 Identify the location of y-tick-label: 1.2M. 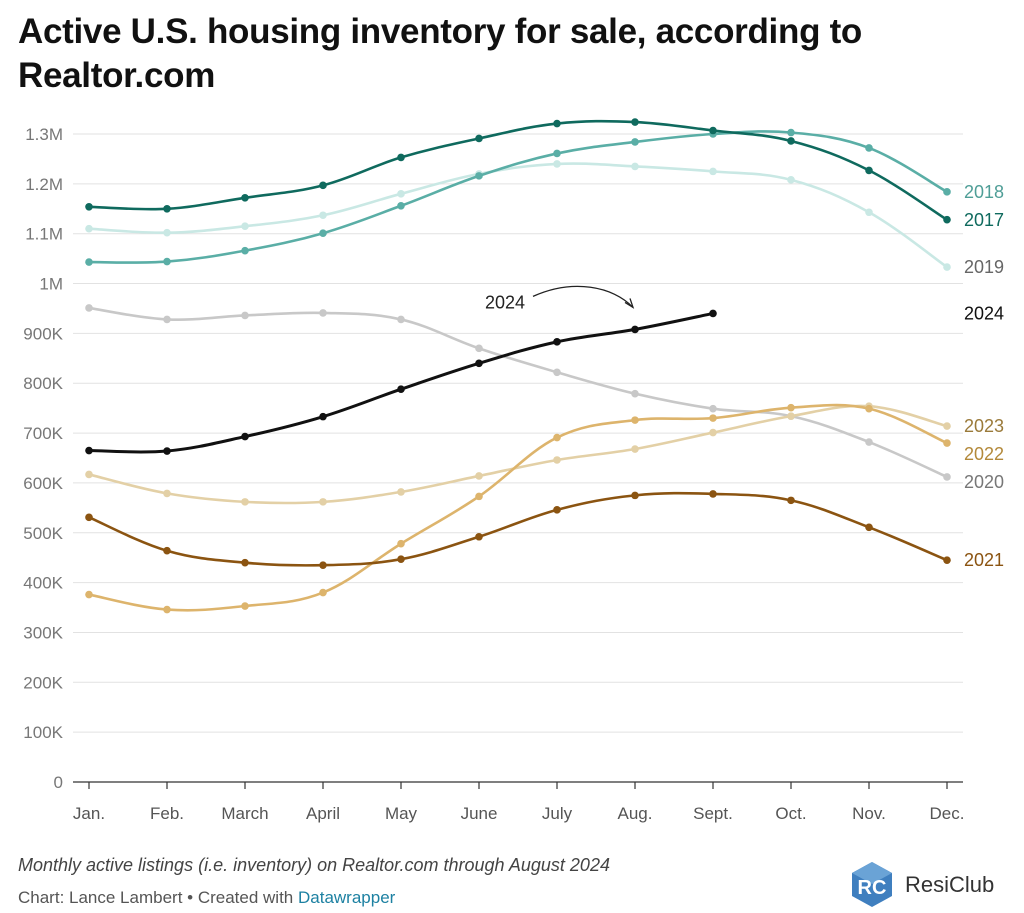
(44, 184).